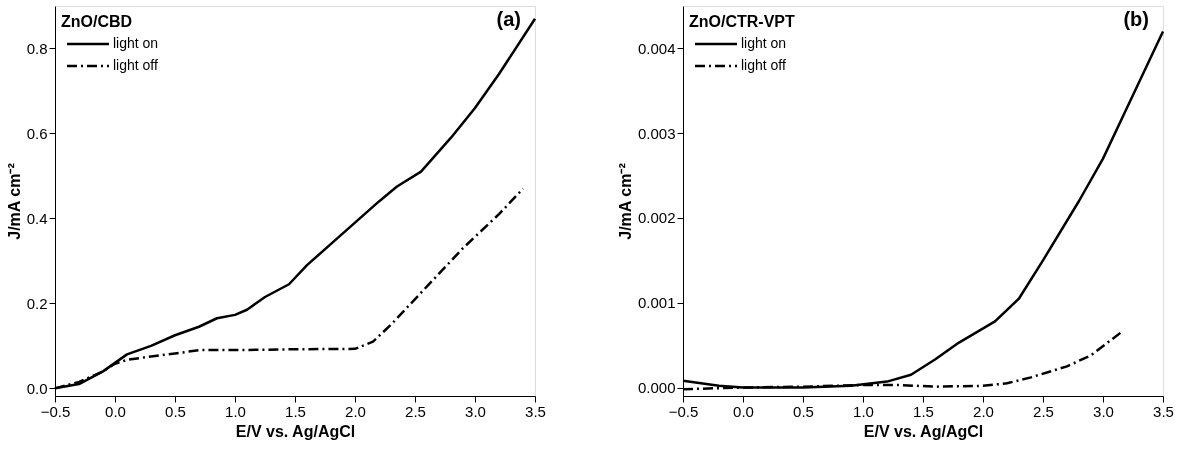 Image resolution: width=1202 pixels, height=475 pixels. What do you see at coordinates (37, 388) in the screenshot?
I see `y-tick-label: 0.0` at bounding box center [37, 388].